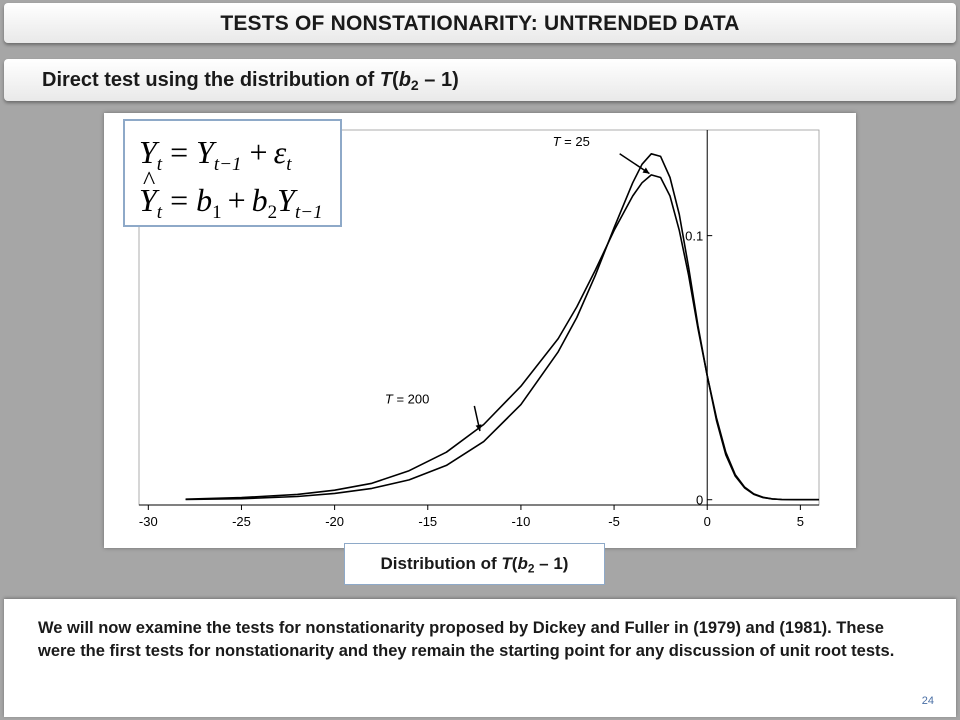  Describe the element at coordinates (179, 152) in the screenshot. I see `eq1-equals: =` at that location.